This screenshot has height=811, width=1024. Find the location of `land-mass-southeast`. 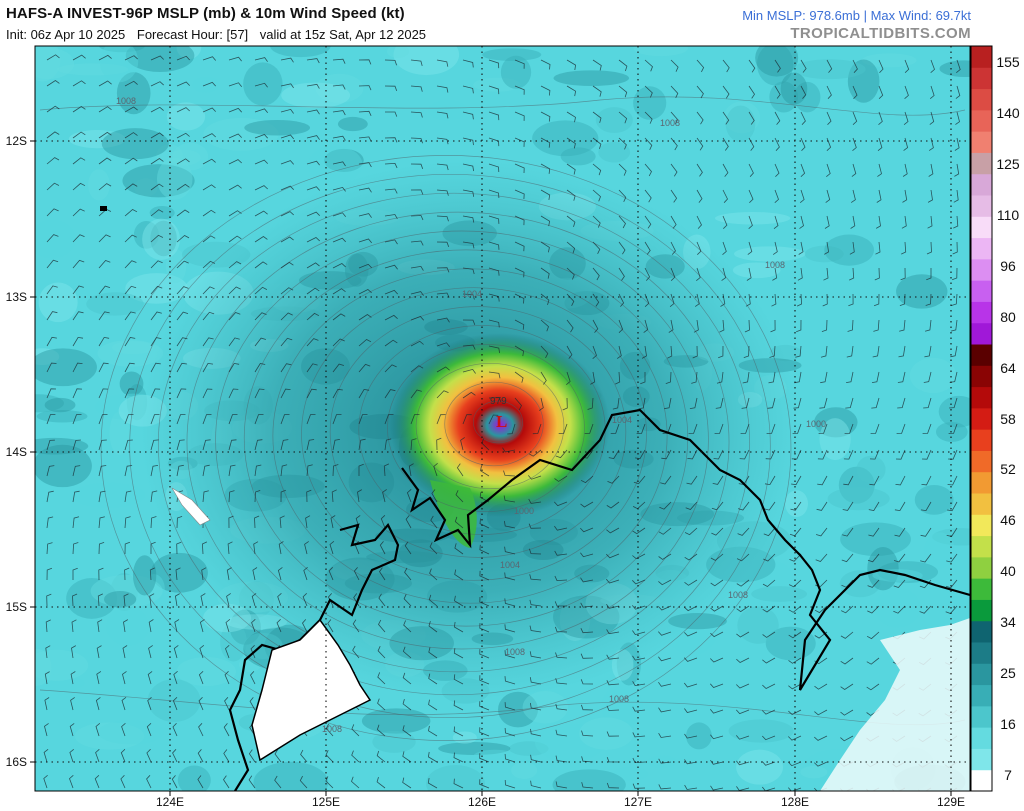

land-mass-southeast is located at coordinates (895, 704).